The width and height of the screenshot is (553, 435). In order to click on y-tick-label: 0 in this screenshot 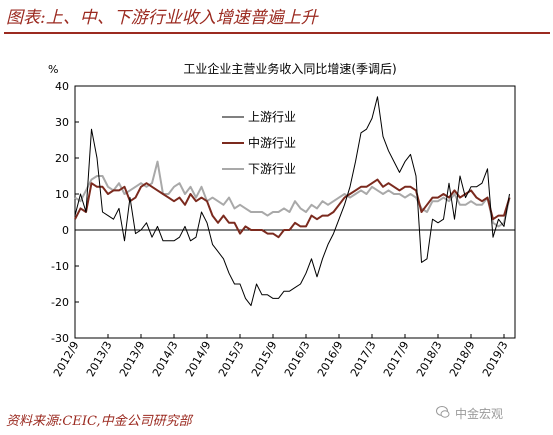, I will do `click(65, 230)`.